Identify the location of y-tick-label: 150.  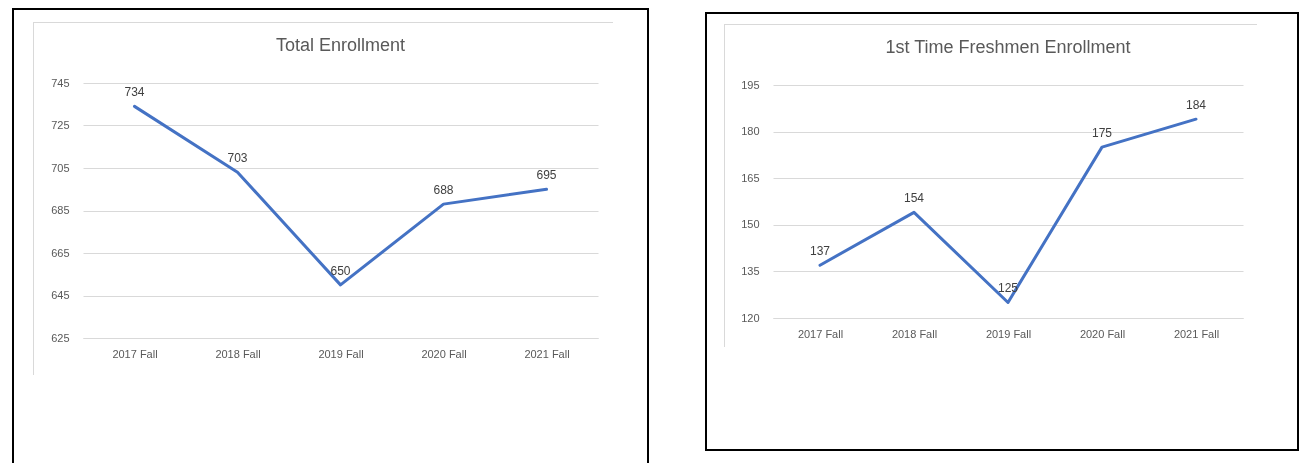
(750, 224).